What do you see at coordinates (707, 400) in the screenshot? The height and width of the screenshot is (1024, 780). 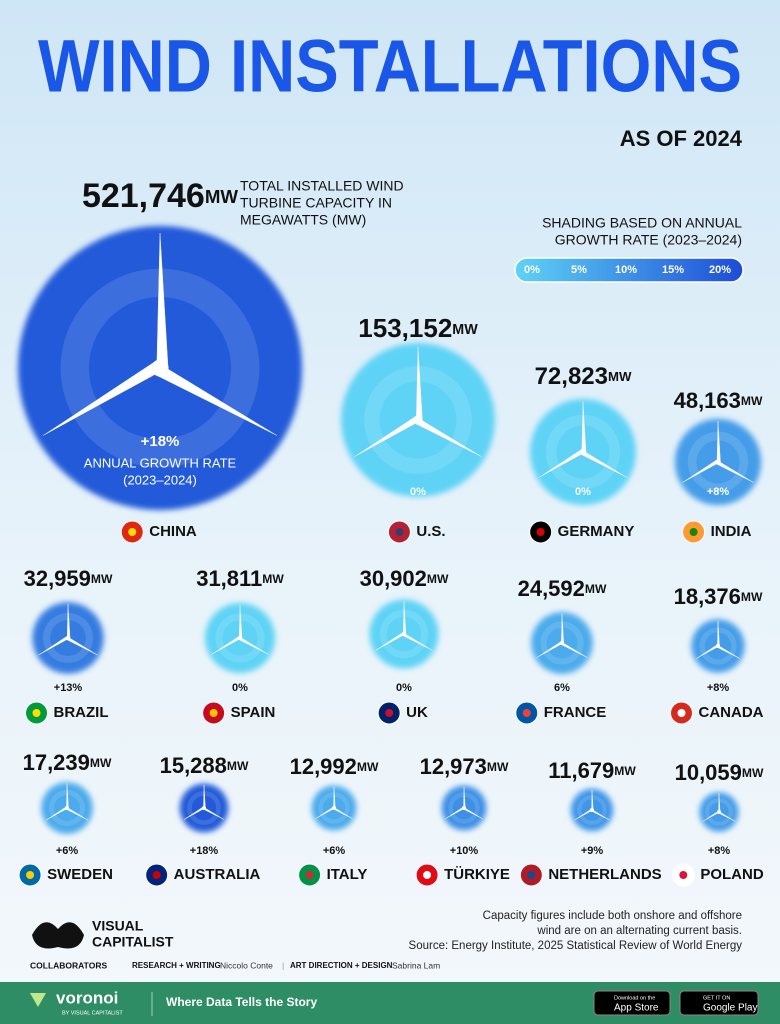 I see `value-number: 48,163` at bounding box center [707, 400].